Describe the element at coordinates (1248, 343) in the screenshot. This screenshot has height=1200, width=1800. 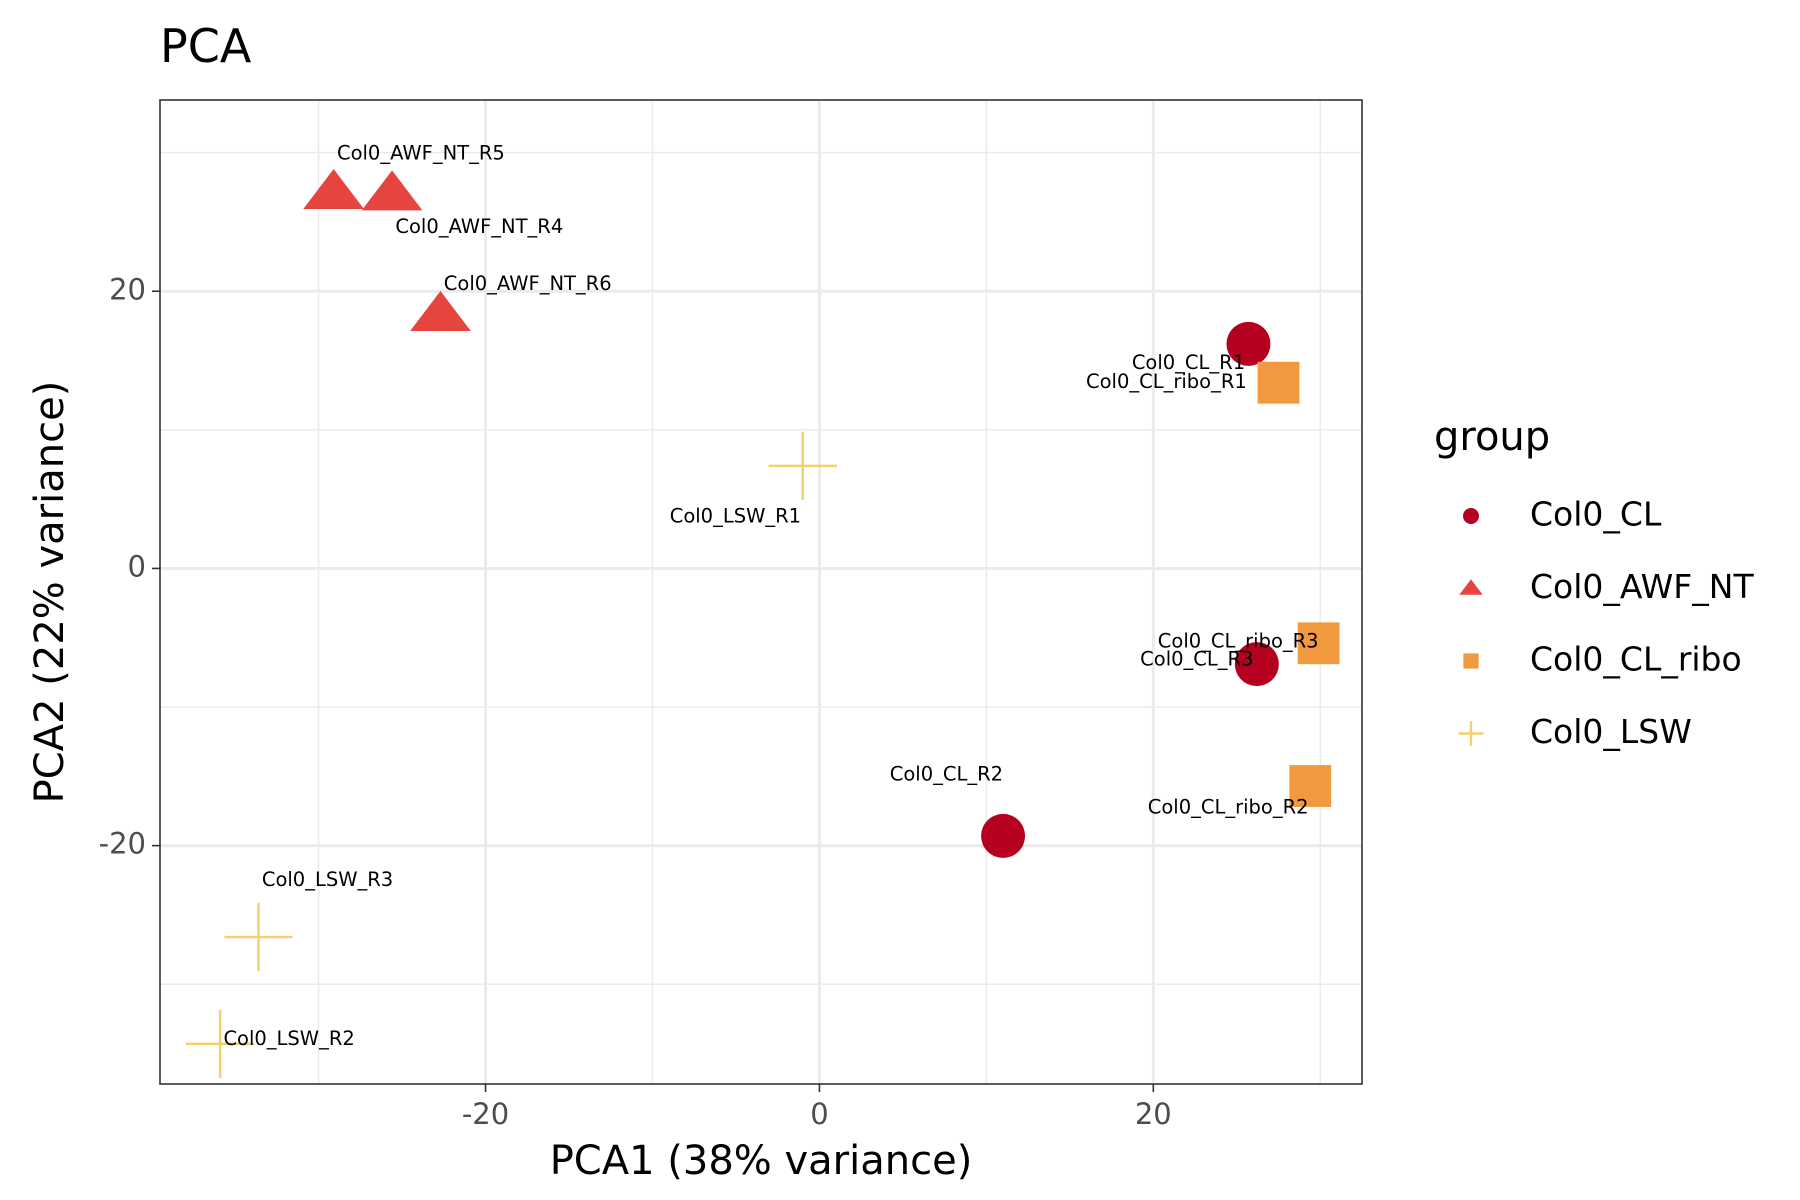
I see `data-point-col0-cl-r1` at that location.